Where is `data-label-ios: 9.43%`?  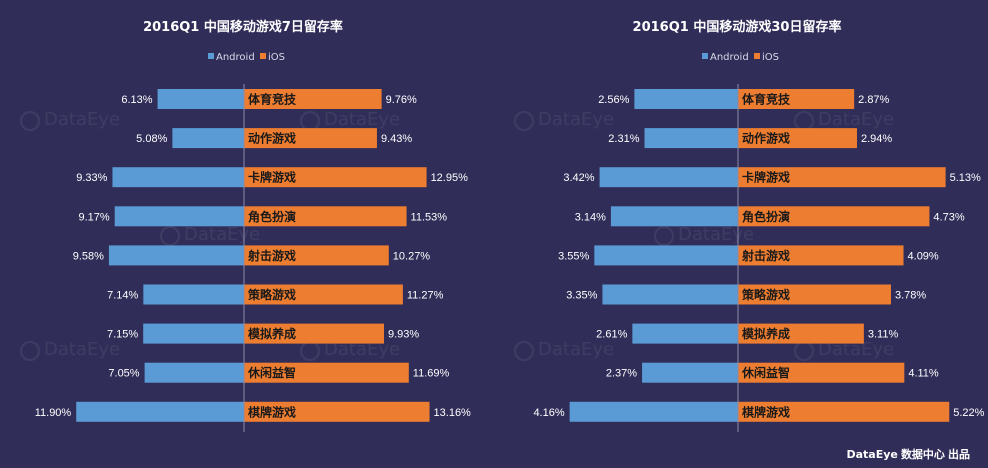 data-label-ios: 9.43% is located at coordinates (396, 139).